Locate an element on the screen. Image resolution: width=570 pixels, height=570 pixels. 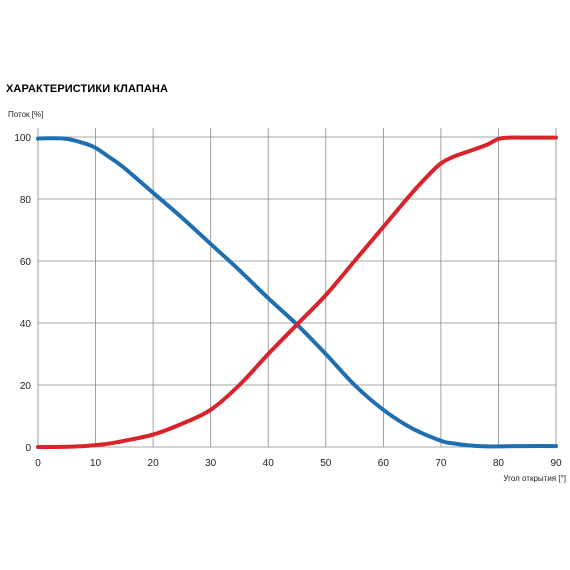
x-tick-label: 90 is located at coordinates (556, 463).